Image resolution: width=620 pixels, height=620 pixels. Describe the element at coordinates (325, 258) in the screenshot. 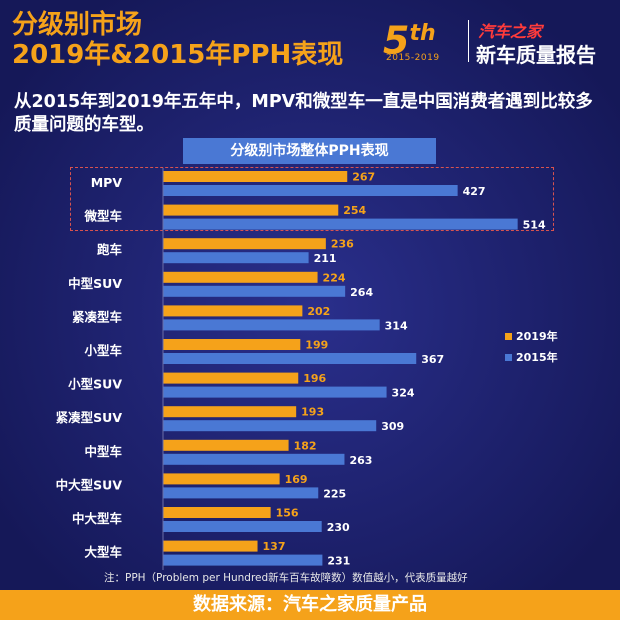

I see `value-label-2015: 211` at that location.